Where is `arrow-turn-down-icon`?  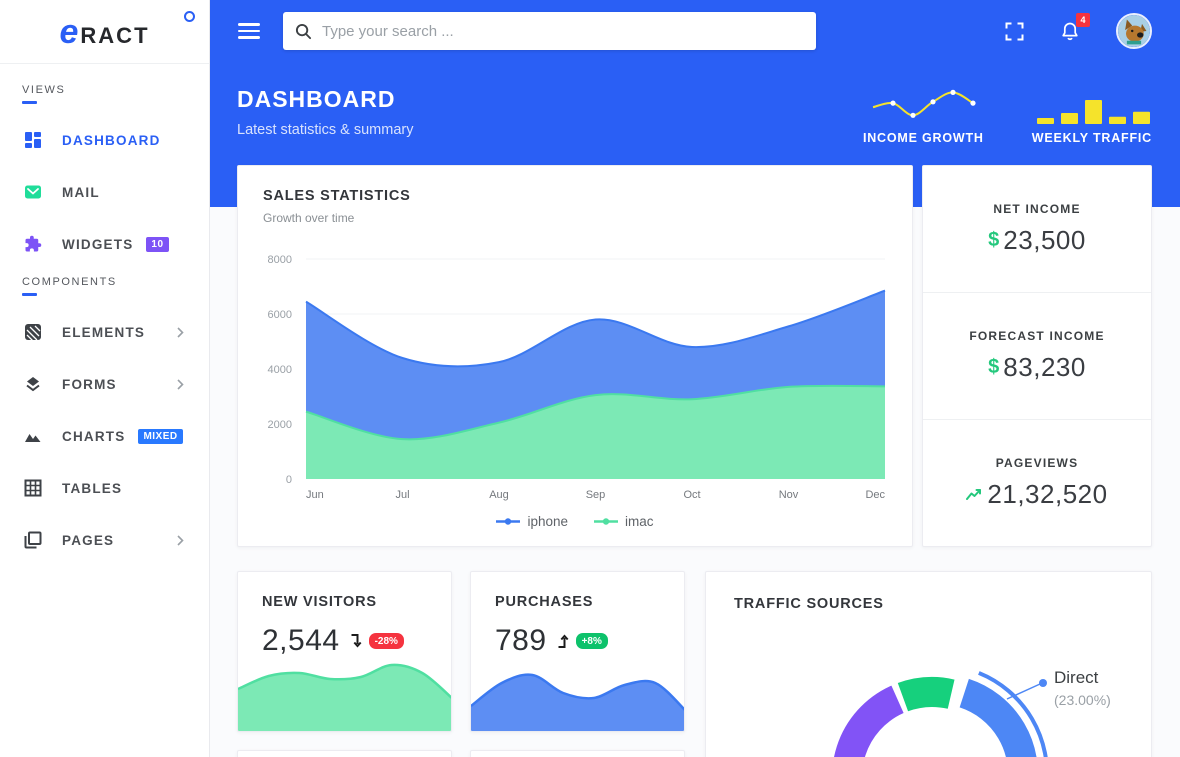 arrow-turn-down-icon is located at coordinates (356, 641).